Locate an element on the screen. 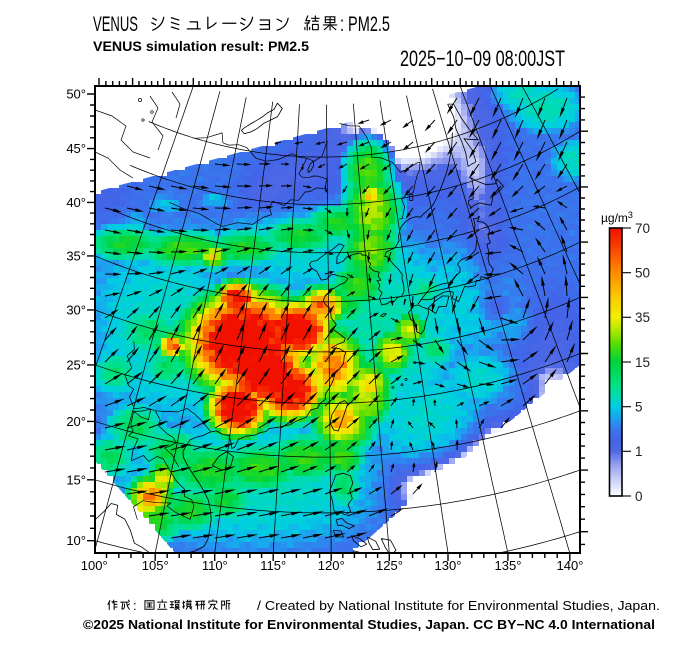 The height and width of the screenshot is (649, 700). svg-text: 105° is located at coordinates (155, 565).